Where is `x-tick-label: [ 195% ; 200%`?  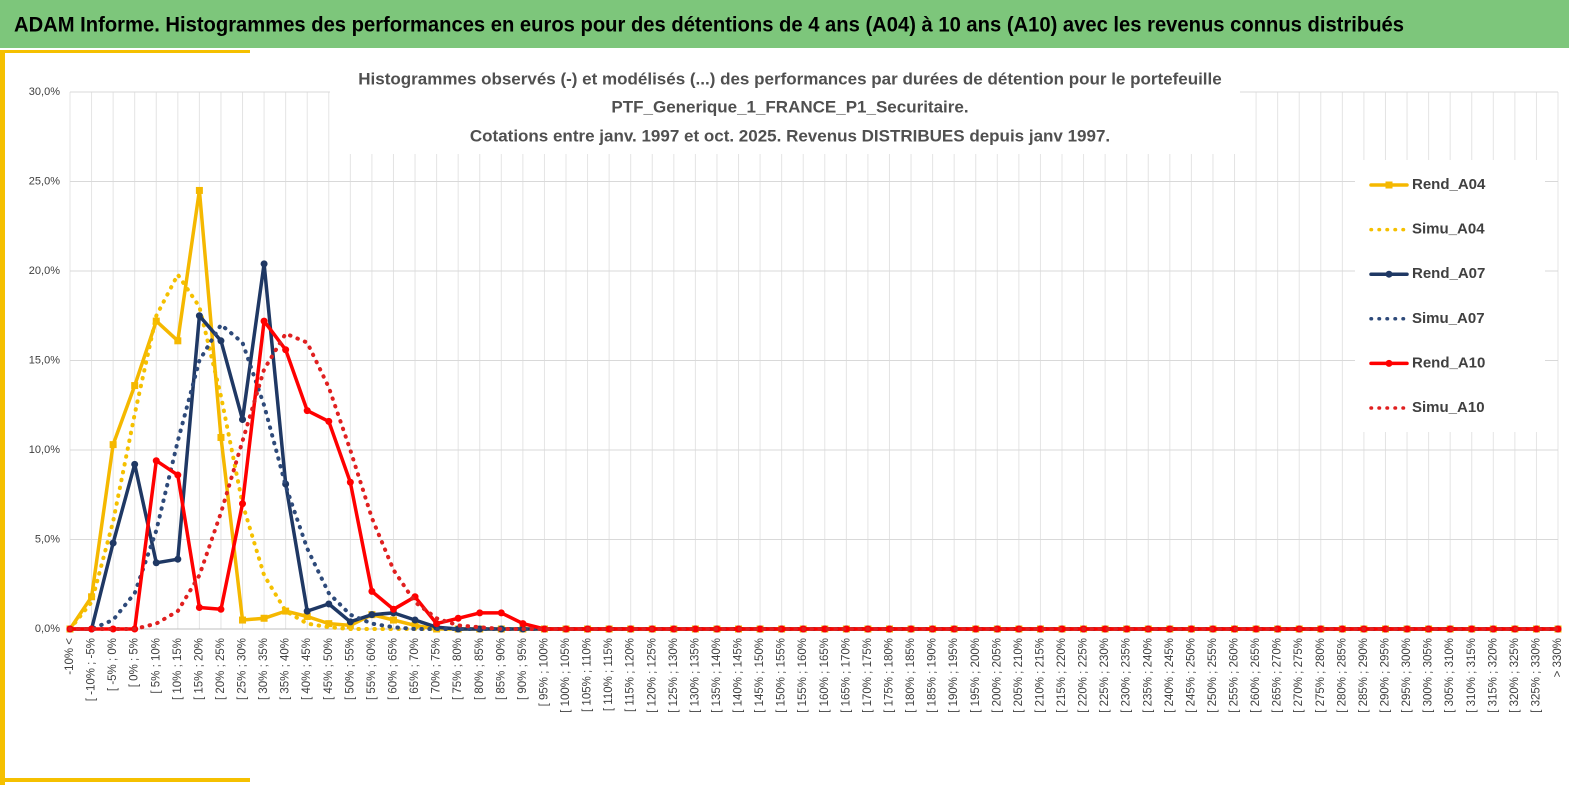 x-tick-label: [ 195% ; 200% is located at coordinates (976, 675).